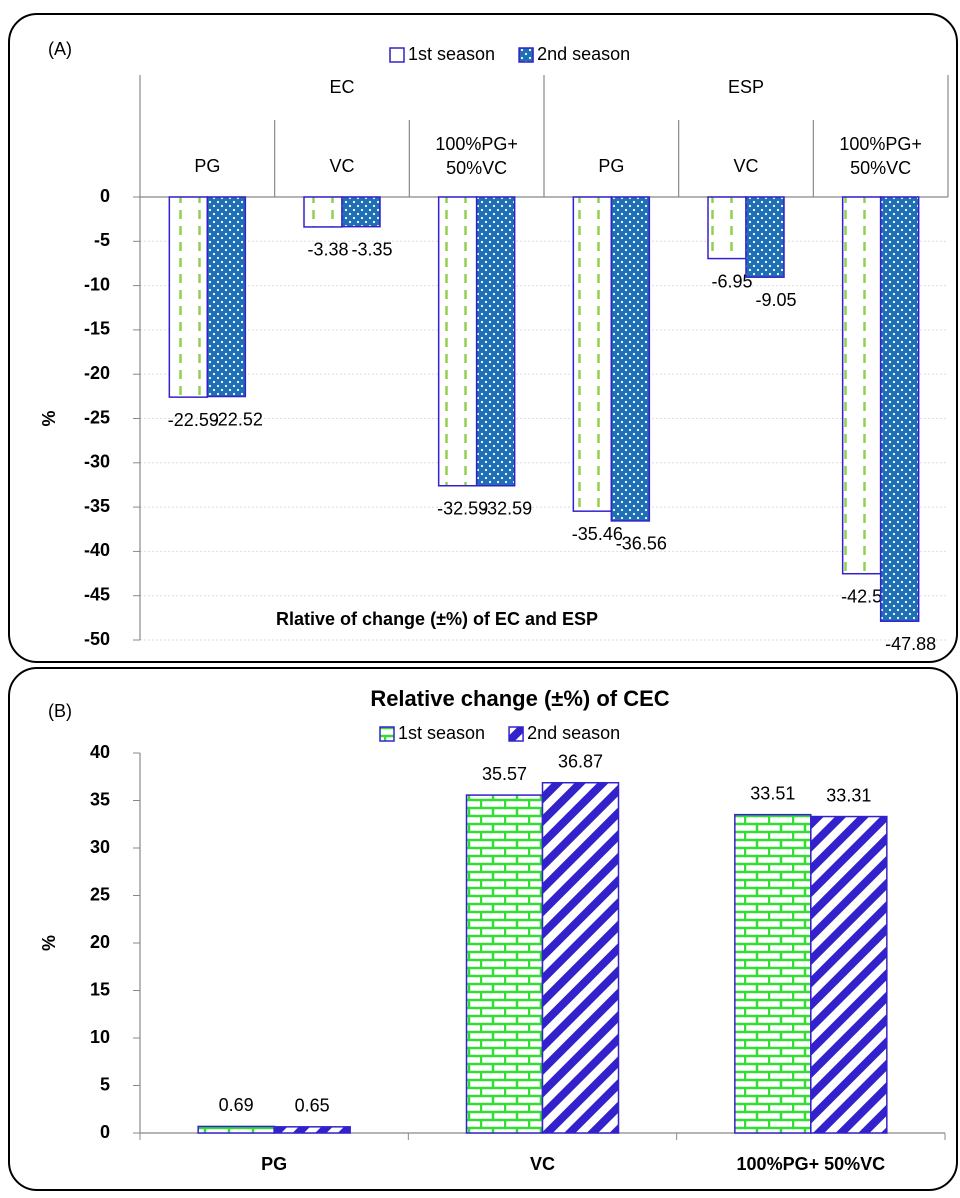 The image size is (960, 1198). What do you see at coordinates (100, 1037) in the screenshot?
I see `y-tick-label: 10` at bounding box center [100, 1037].